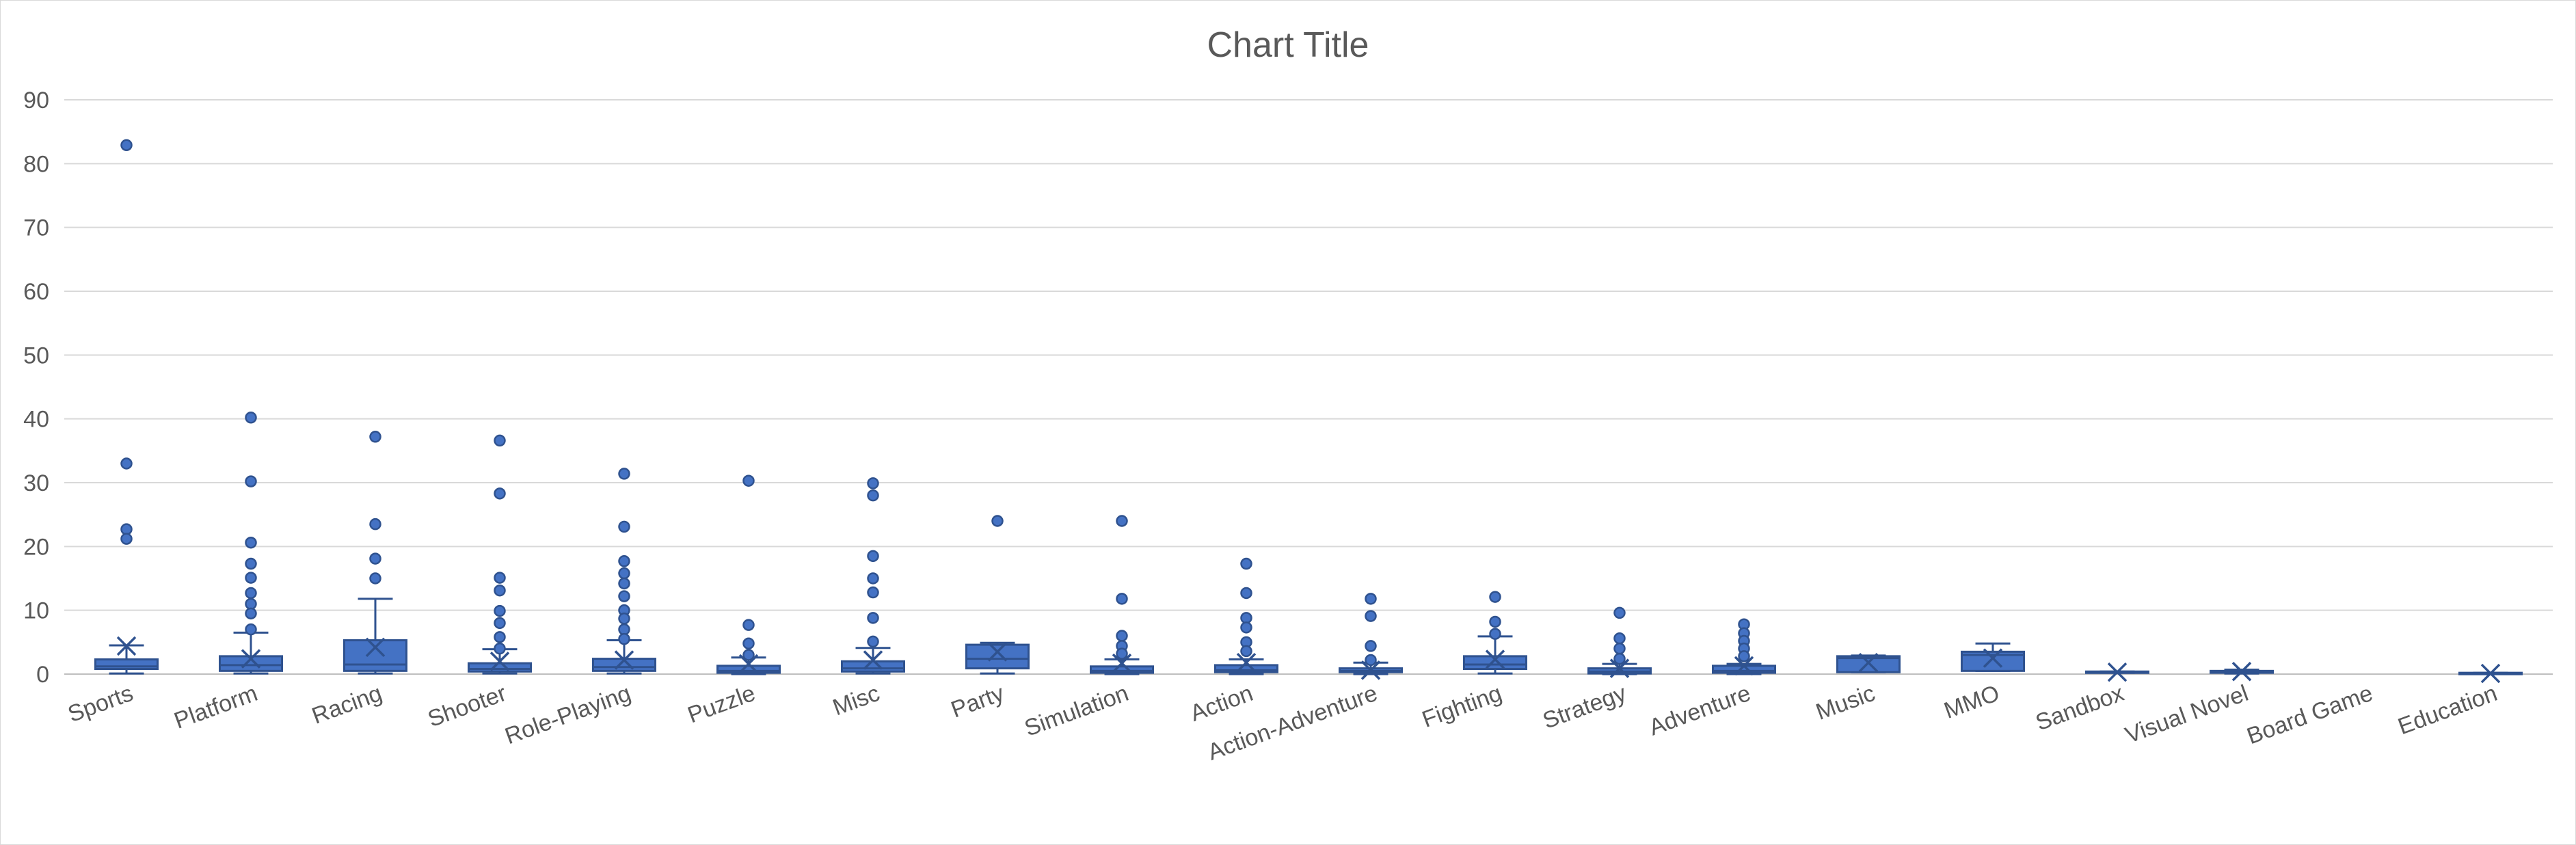  I want to click on x-category-label: Education, so click(2448, 710).